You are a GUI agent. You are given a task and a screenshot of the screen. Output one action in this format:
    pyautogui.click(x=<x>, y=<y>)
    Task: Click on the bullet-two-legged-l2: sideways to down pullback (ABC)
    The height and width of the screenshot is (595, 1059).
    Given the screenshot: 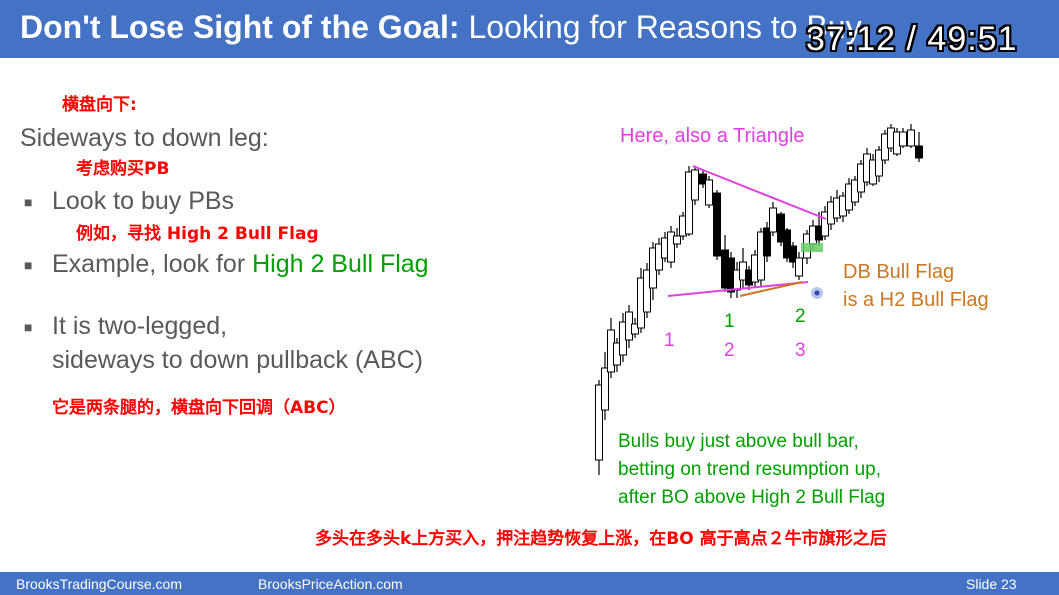 What is the action you would take?
    pyautogui.click(x=237, y=360)
    